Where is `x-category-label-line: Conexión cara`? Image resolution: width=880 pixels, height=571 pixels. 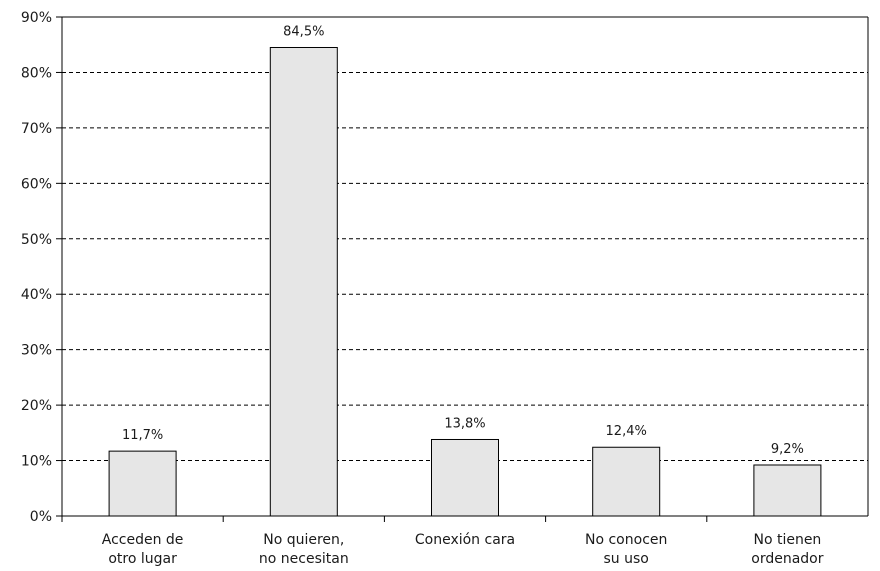
x-category-label-line: Conexión cara is located at coordinates (465, 540).